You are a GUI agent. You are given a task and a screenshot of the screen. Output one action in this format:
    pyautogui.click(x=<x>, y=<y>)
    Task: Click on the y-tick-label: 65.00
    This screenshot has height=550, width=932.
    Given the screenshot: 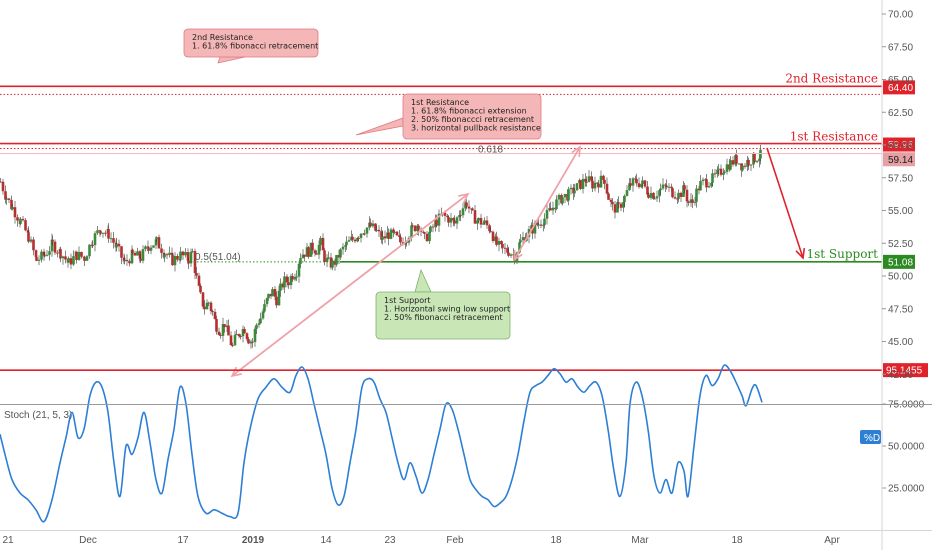 What is the action you would take?
    pyautogui.click(x=900, y=80)
    